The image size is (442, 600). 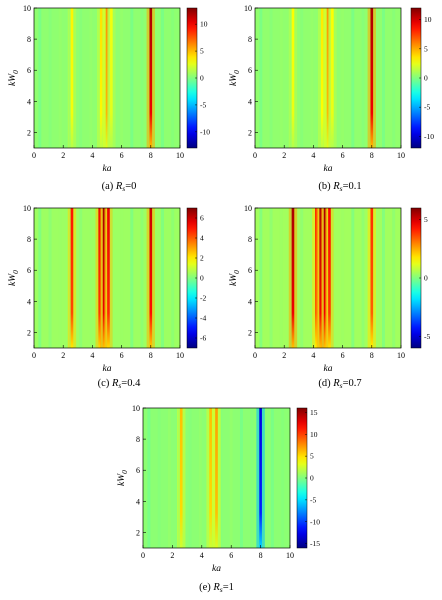 I want to click on caption-label: (b), so click(x=325, y=186).